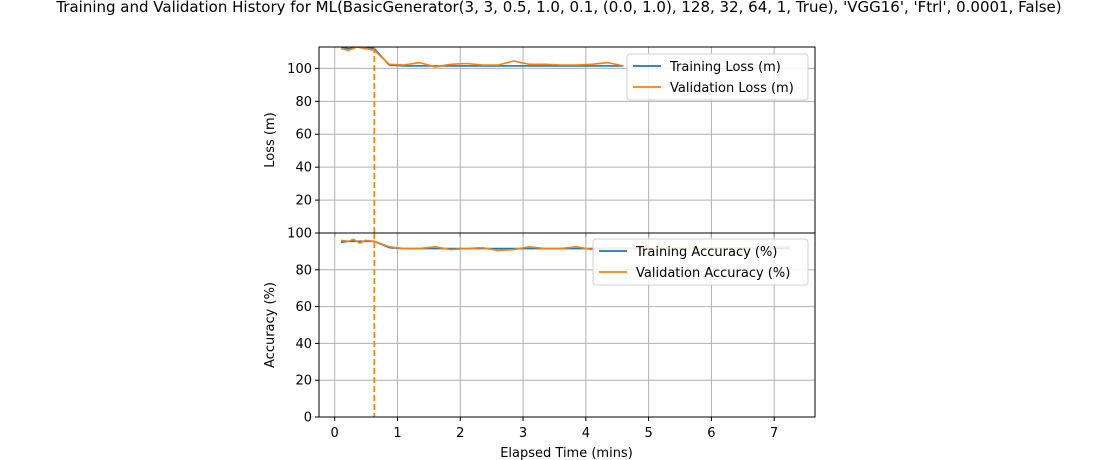  Describe the element at coordinates (303, 201) in the screenshot. I see `loss-ytick-label: 20` at that location.